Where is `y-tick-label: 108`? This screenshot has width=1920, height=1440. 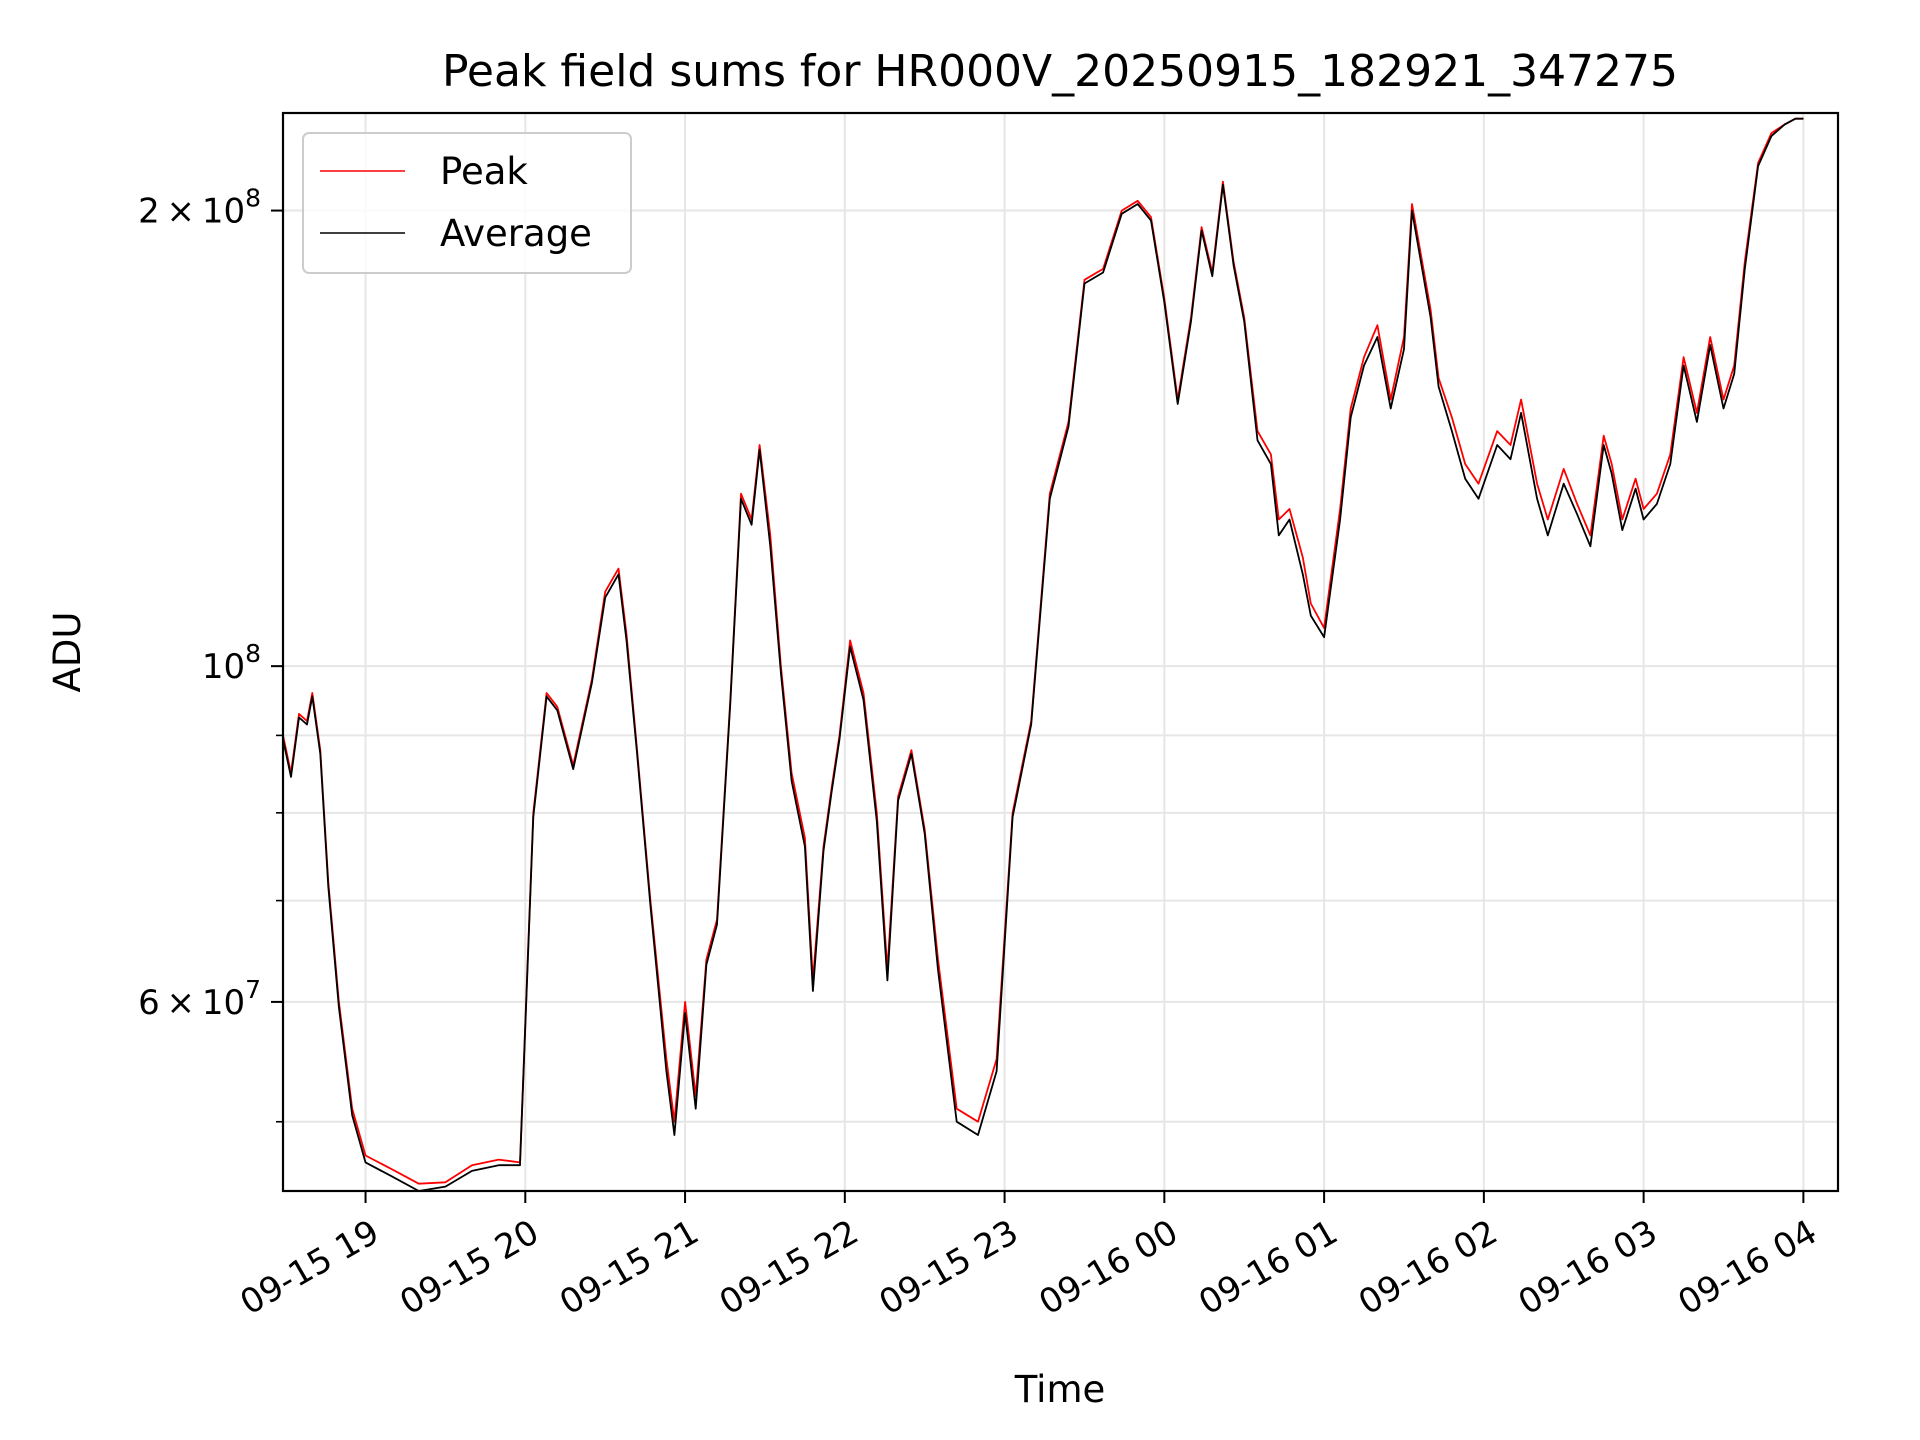 y-tick-label: 108 is located at coordinates (231, 663).